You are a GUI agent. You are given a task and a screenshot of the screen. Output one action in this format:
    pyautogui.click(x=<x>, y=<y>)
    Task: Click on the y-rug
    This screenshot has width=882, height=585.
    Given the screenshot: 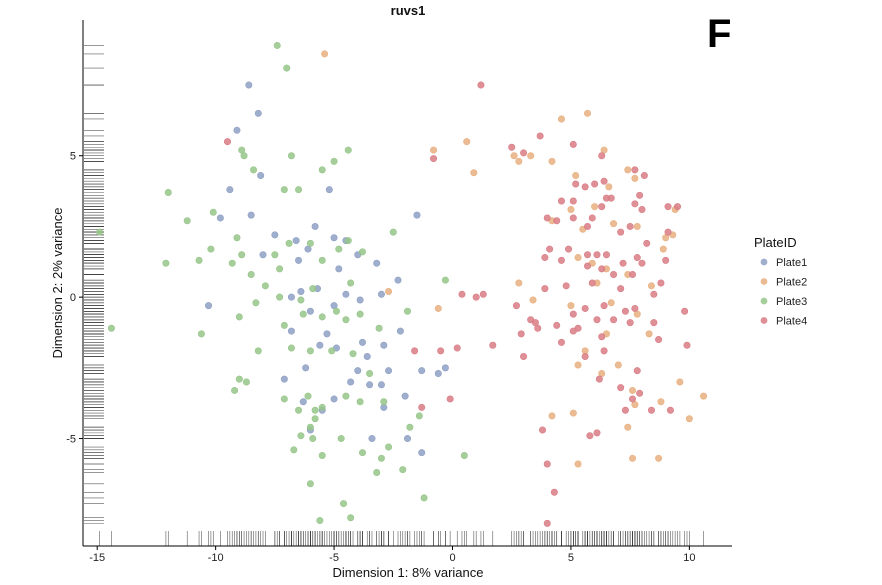 What is the action you would take?
    pyautogui.click(x=94, y=284)
    